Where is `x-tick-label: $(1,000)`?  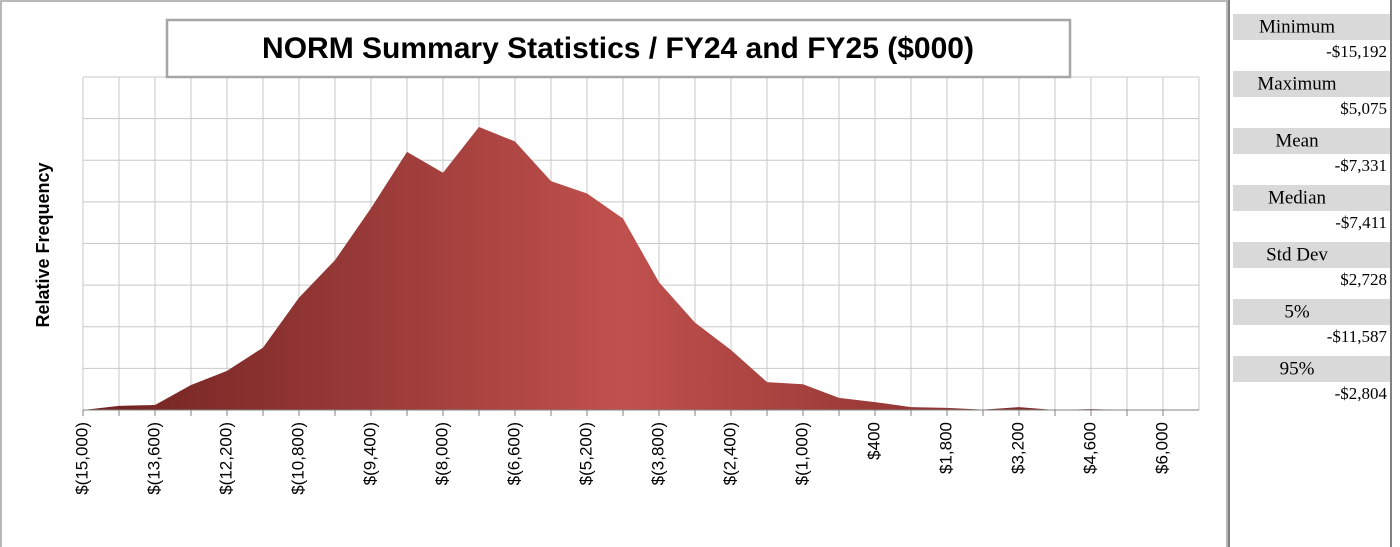
x-tick-label: $(1,000) is located at coordinates (801, 453).